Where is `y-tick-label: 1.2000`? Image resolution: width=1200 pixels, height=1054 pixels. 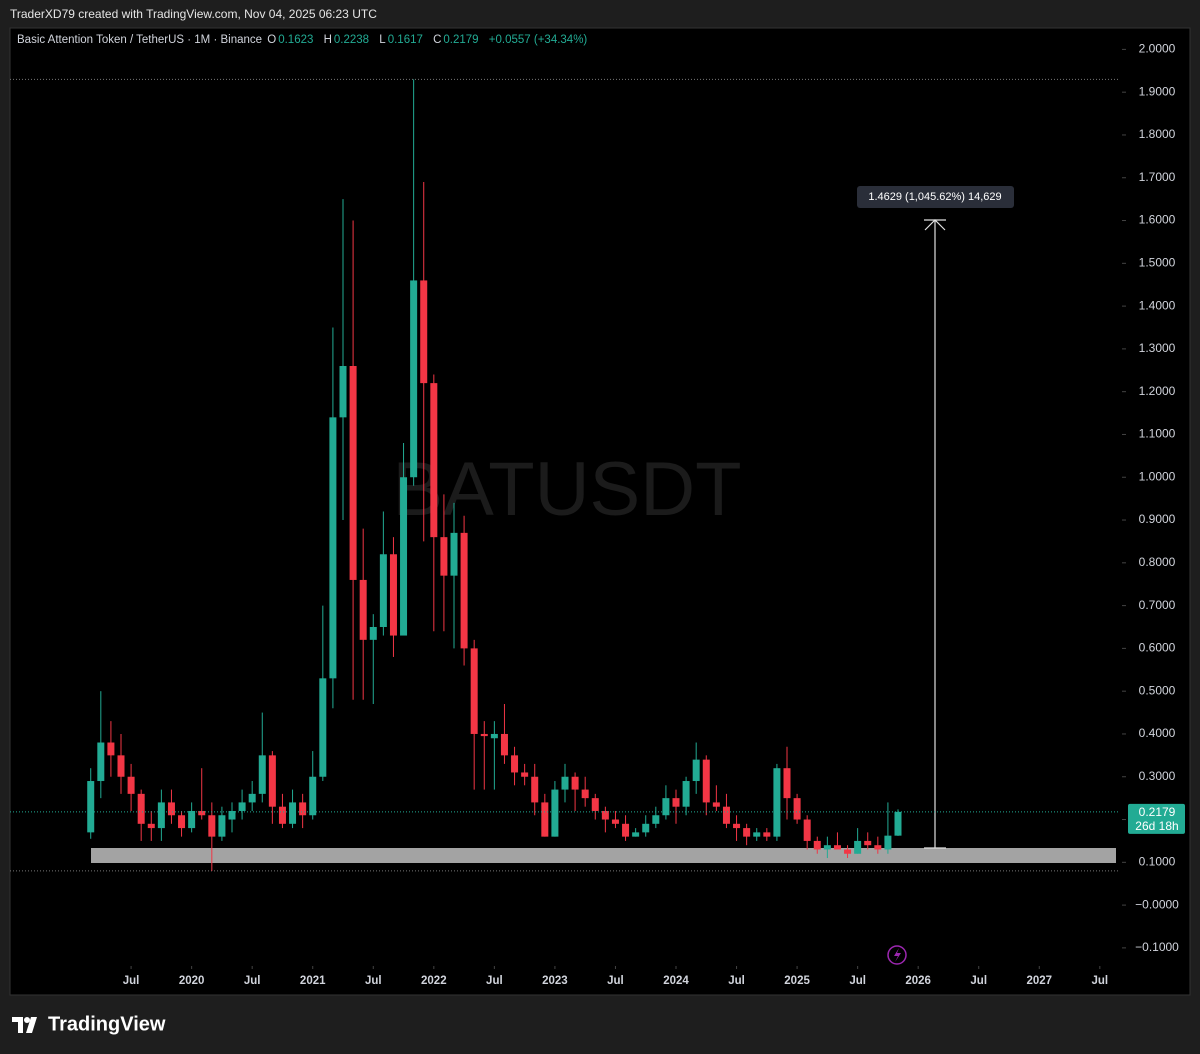 y-tick-label: 1.2000 is located at coordinates (1157, 391).